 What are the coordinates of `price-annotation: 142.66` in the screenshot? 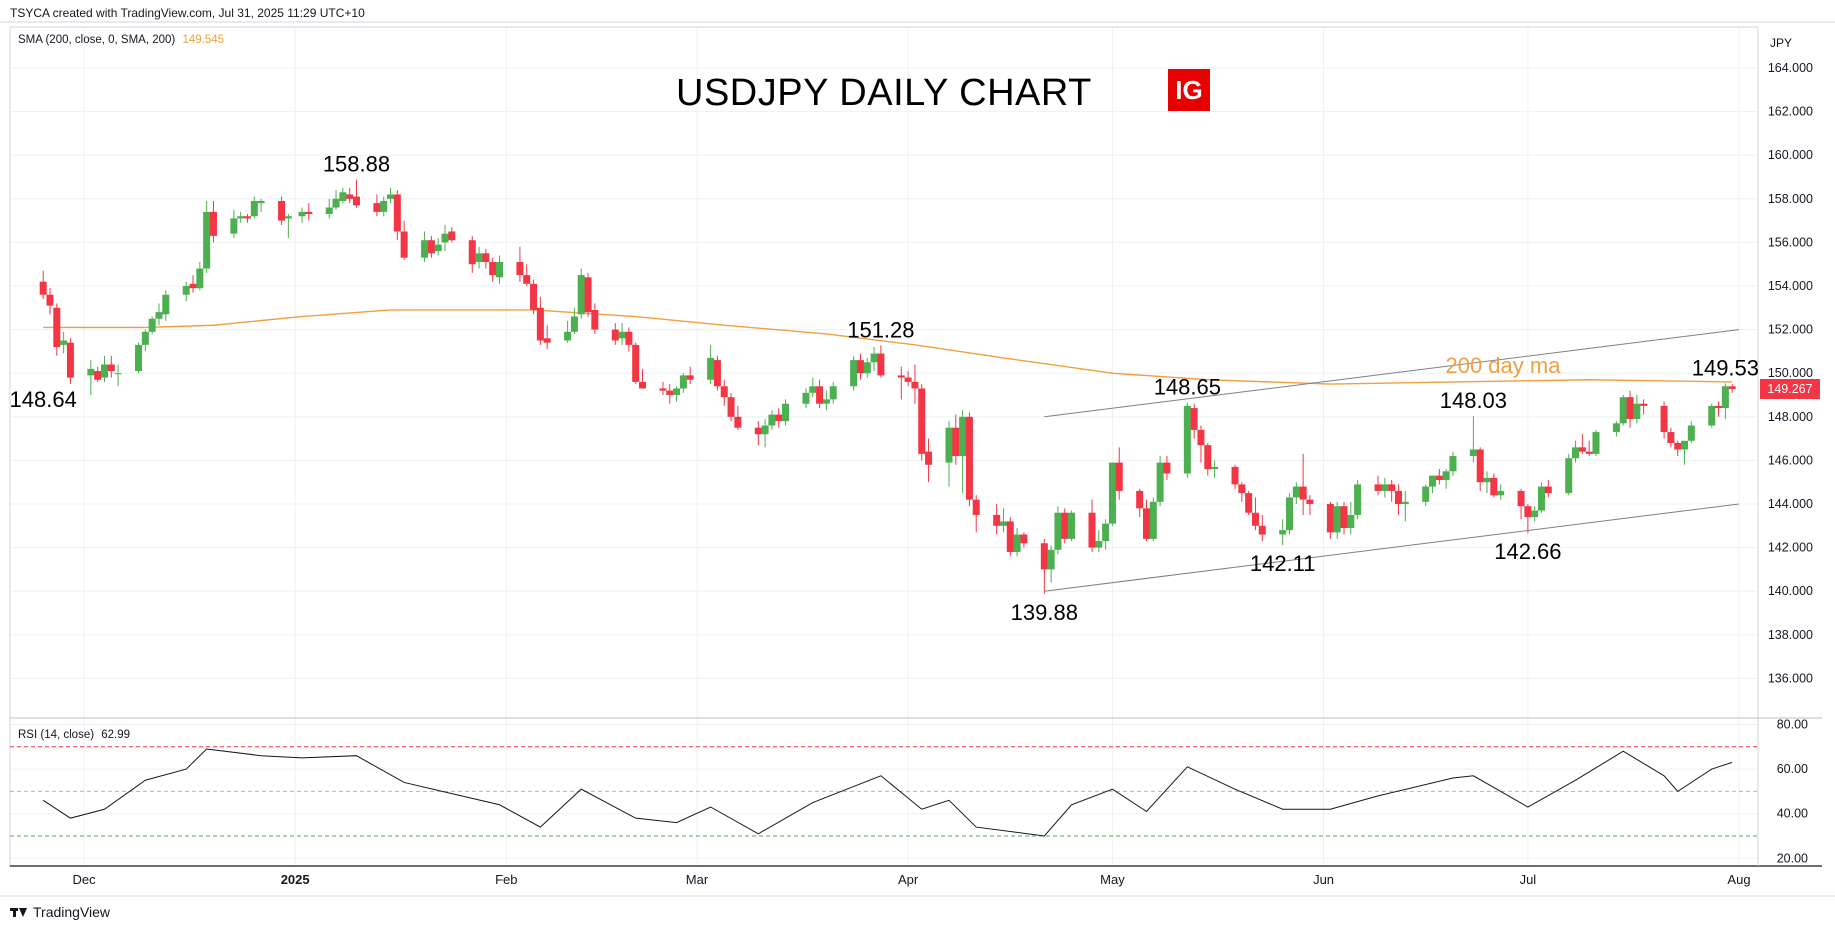 It's located at (1527, 551).